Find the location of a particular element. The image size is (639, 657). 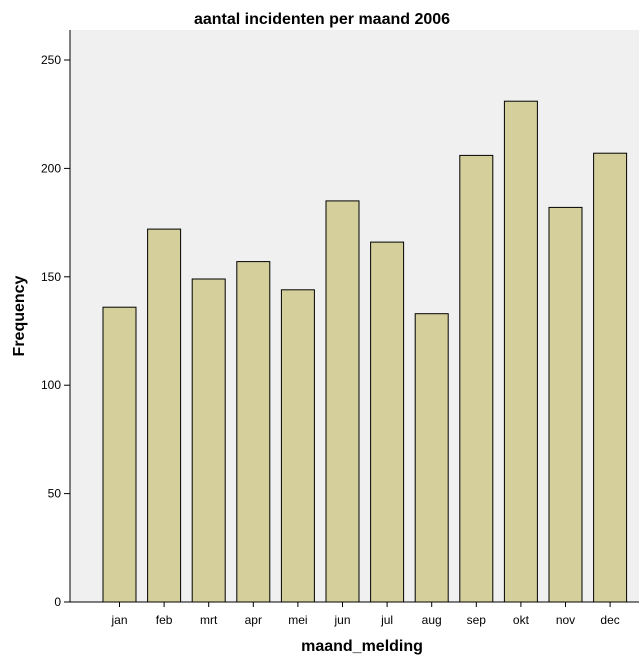

bar-mei is located at coordinates (297, 446).